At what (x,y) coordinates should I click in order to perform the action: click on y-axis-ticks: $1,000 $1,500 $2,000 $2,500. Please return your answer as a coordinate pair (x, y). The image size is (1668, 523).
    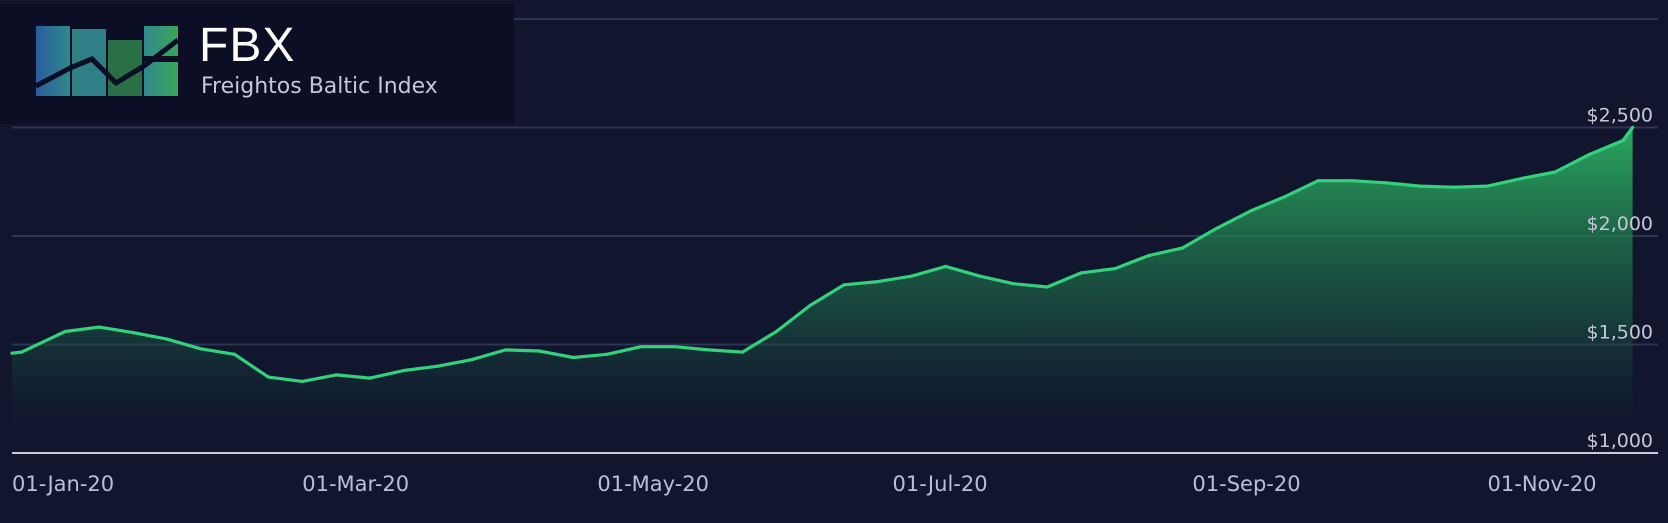
    Looking at the image, I should click on (1620, 279).